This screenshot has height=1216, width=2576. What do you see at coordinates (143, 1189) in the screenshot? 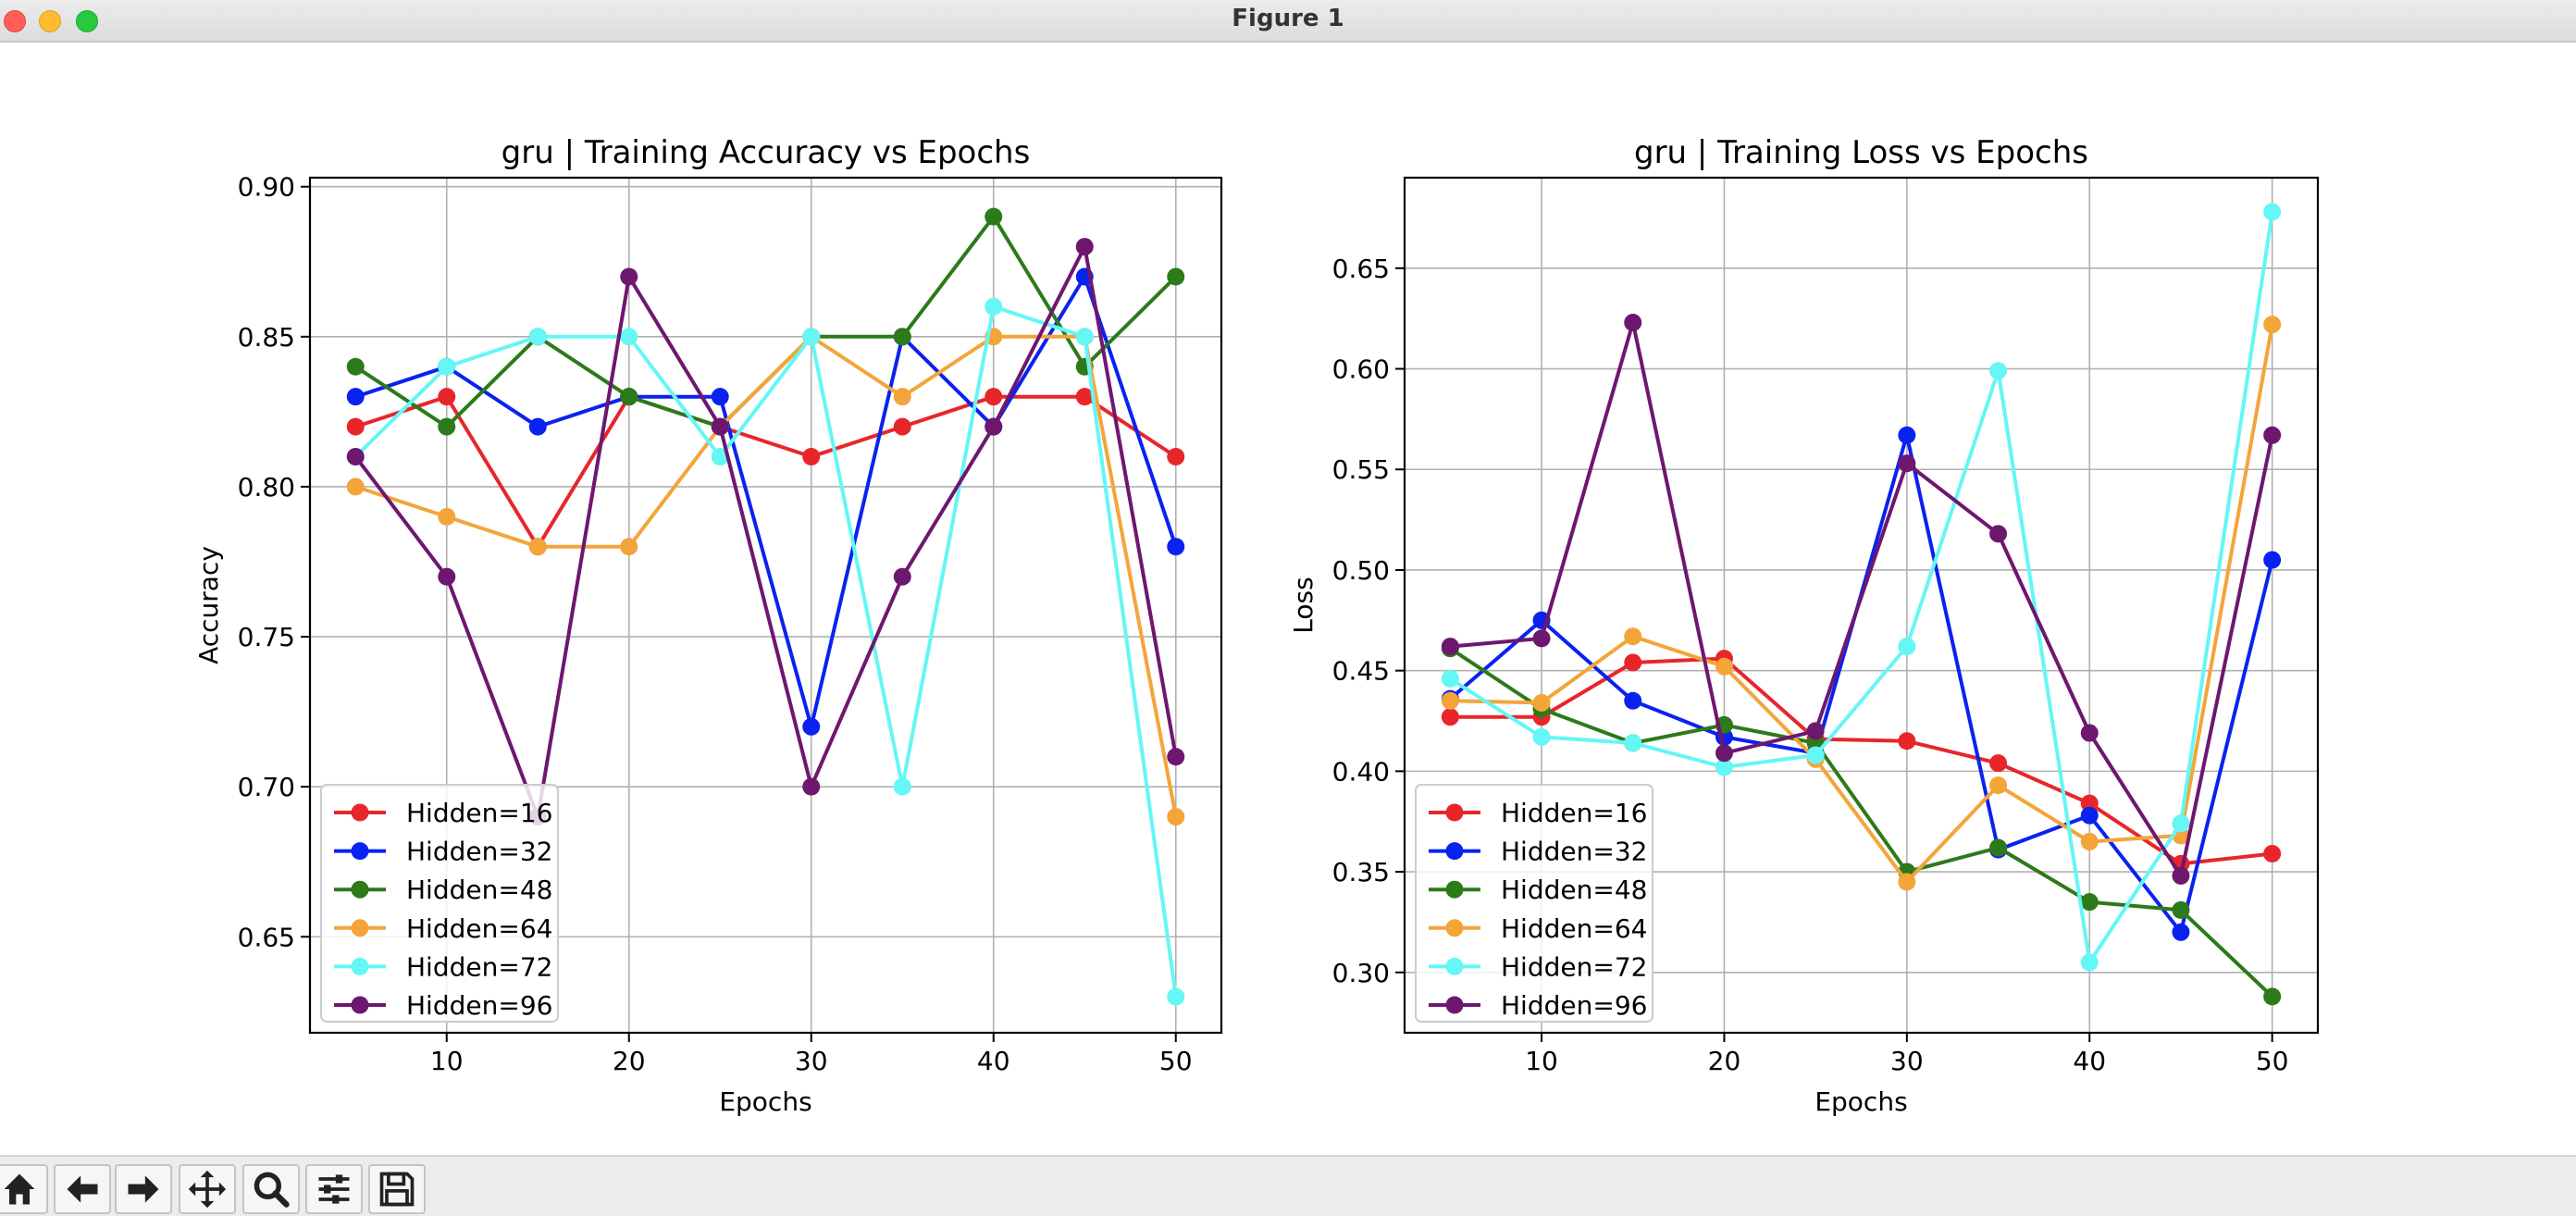
I see `forward-button` at bounding box center [143, 1189].